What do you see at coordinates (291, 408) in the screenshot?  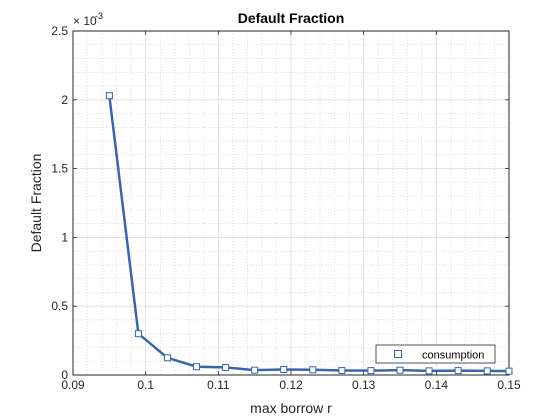 I see `x-axis-label: max borrow r` at bounding box center [291, 408].